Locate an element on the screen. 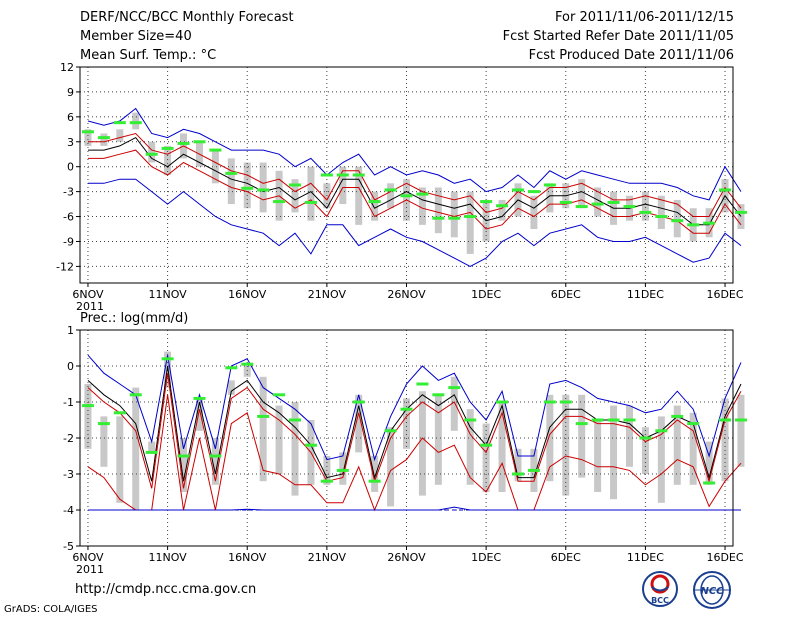 This screenshot has width=800, height=618. y-tick-label: -2 is located at coordinates (68, 438).